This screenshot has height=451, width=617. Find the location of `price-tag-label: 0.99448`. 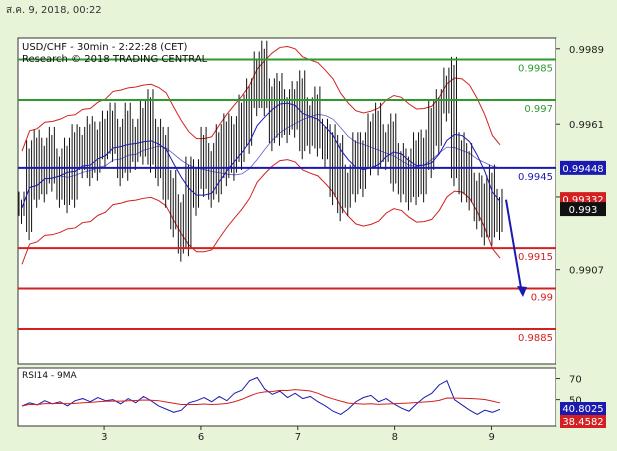

price-tag-label: 0.99448 is located at coordinates (582, 169).